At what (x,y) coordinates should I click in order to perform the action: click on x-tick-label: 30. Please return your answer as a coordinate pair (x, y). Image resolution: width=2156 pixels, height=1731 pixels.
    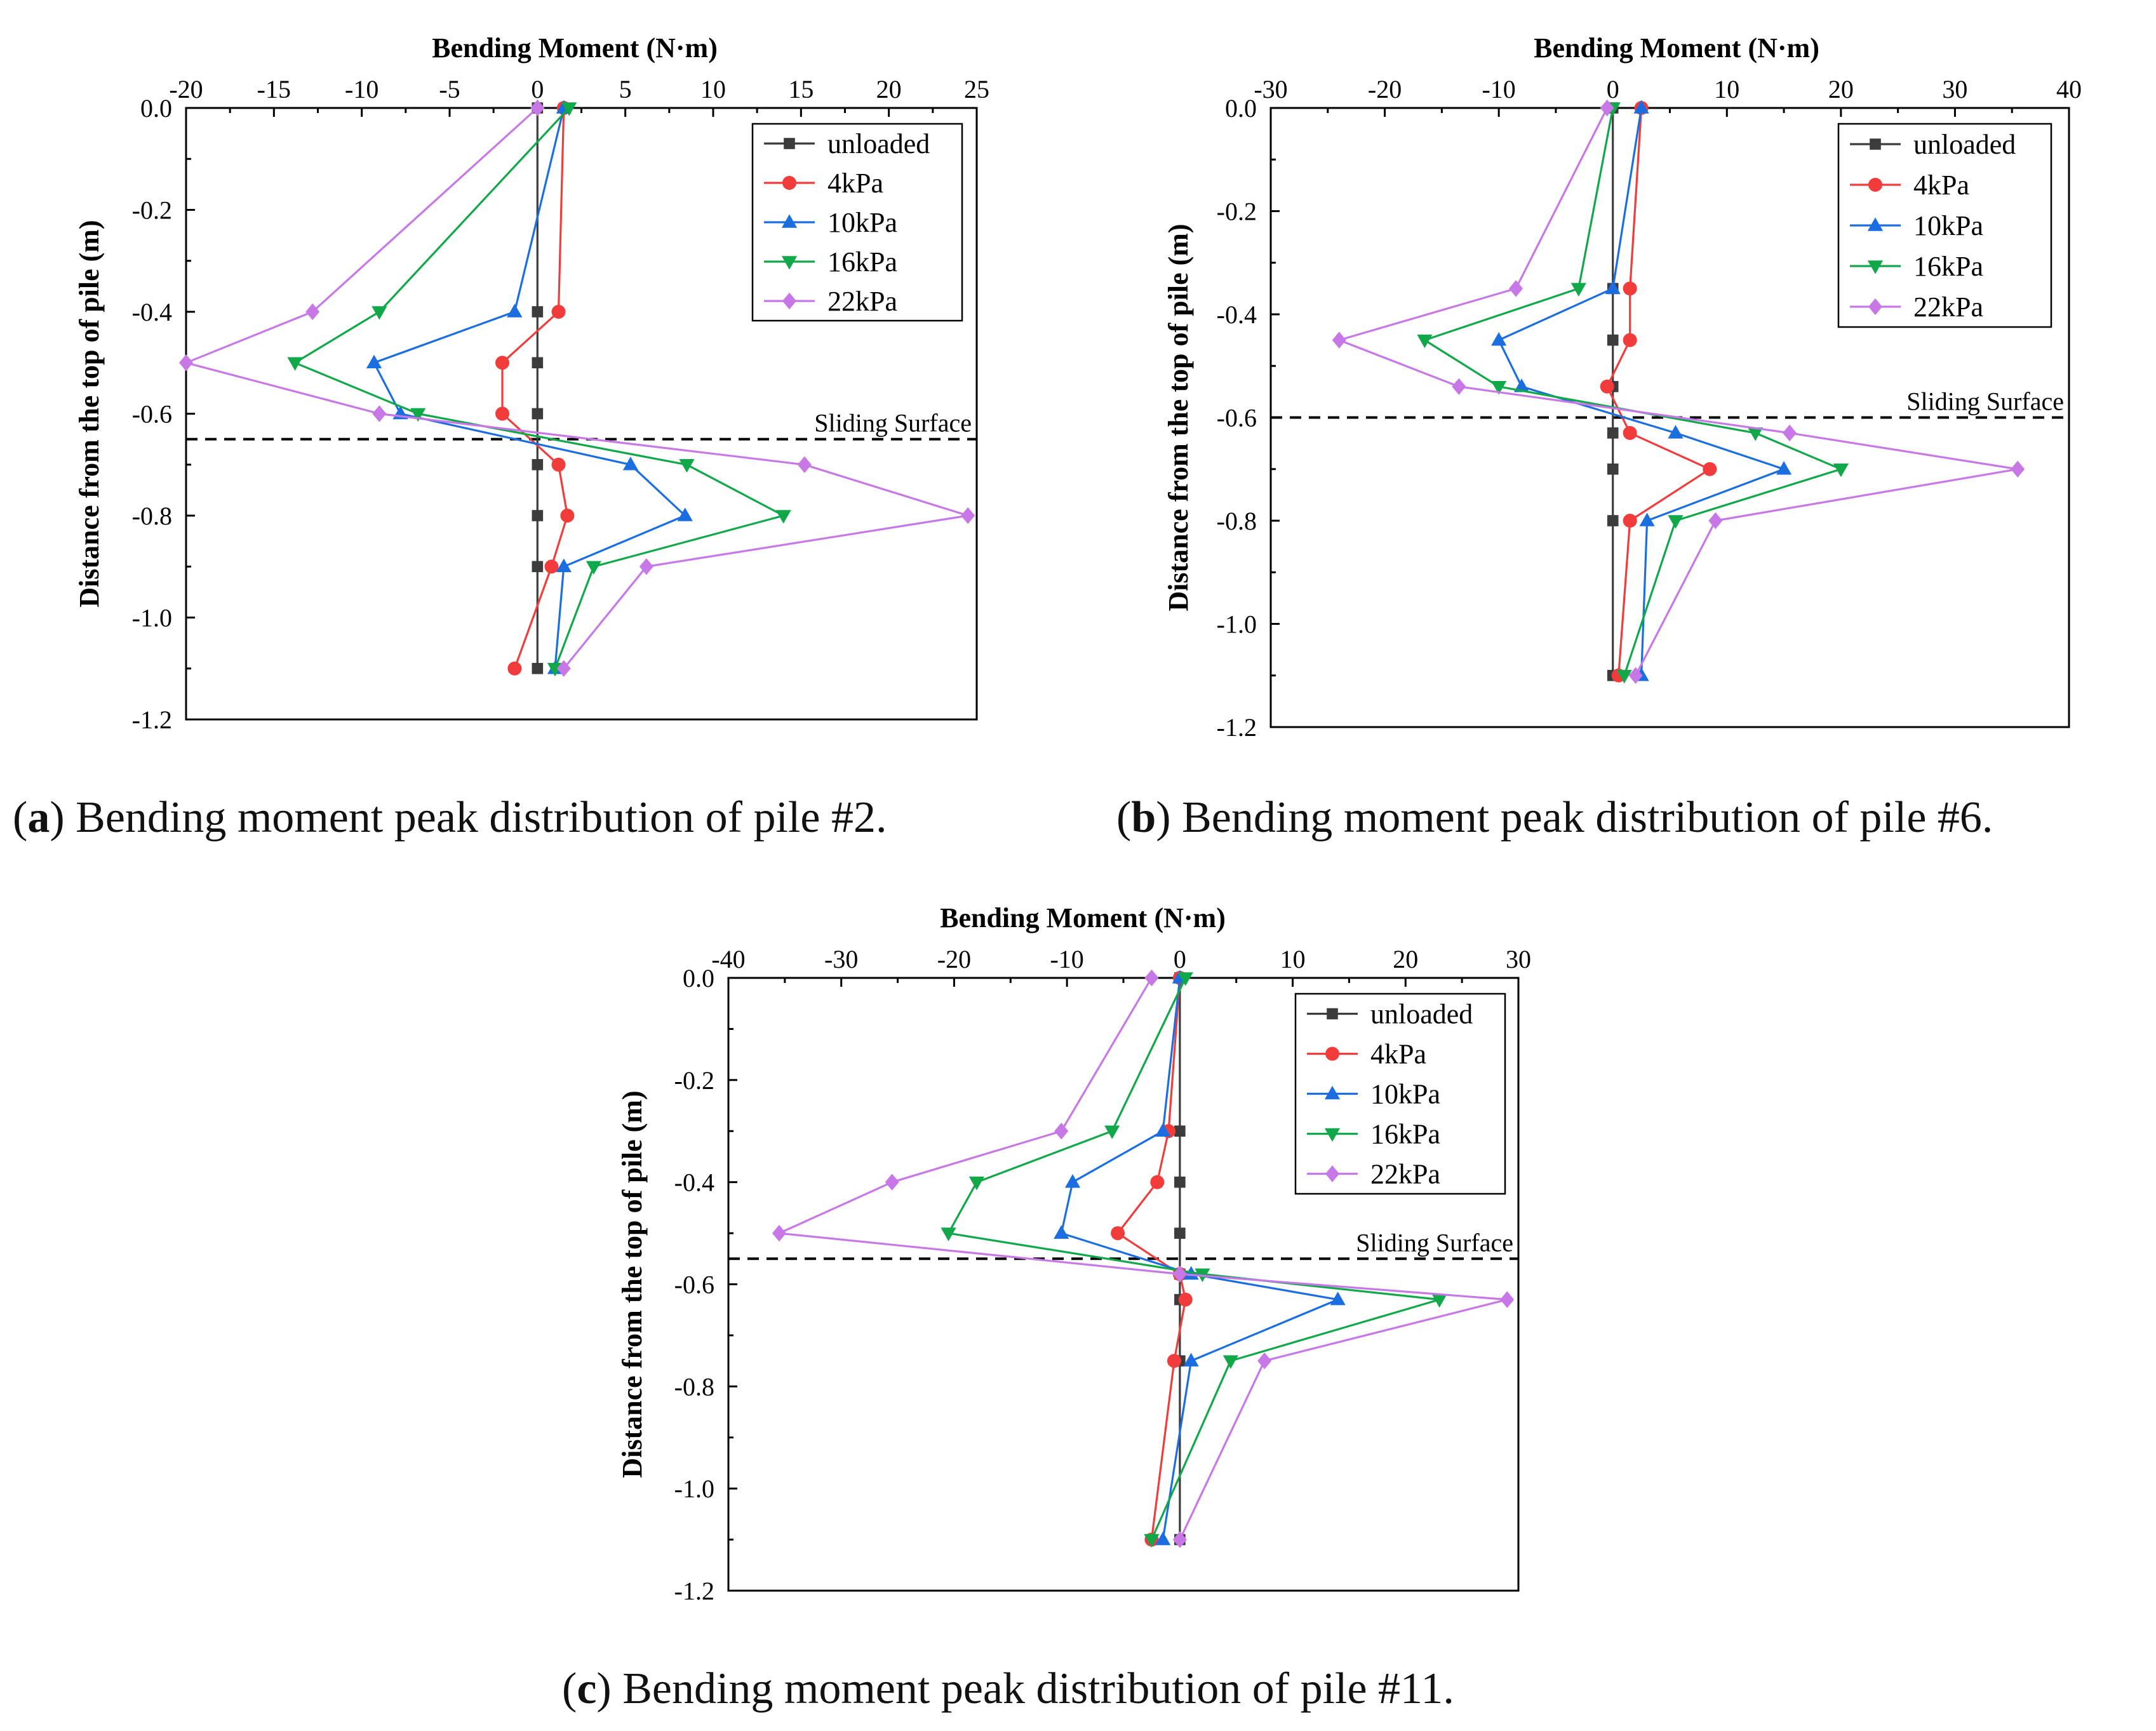
    Looking at the image, I should click on (1518, 959).